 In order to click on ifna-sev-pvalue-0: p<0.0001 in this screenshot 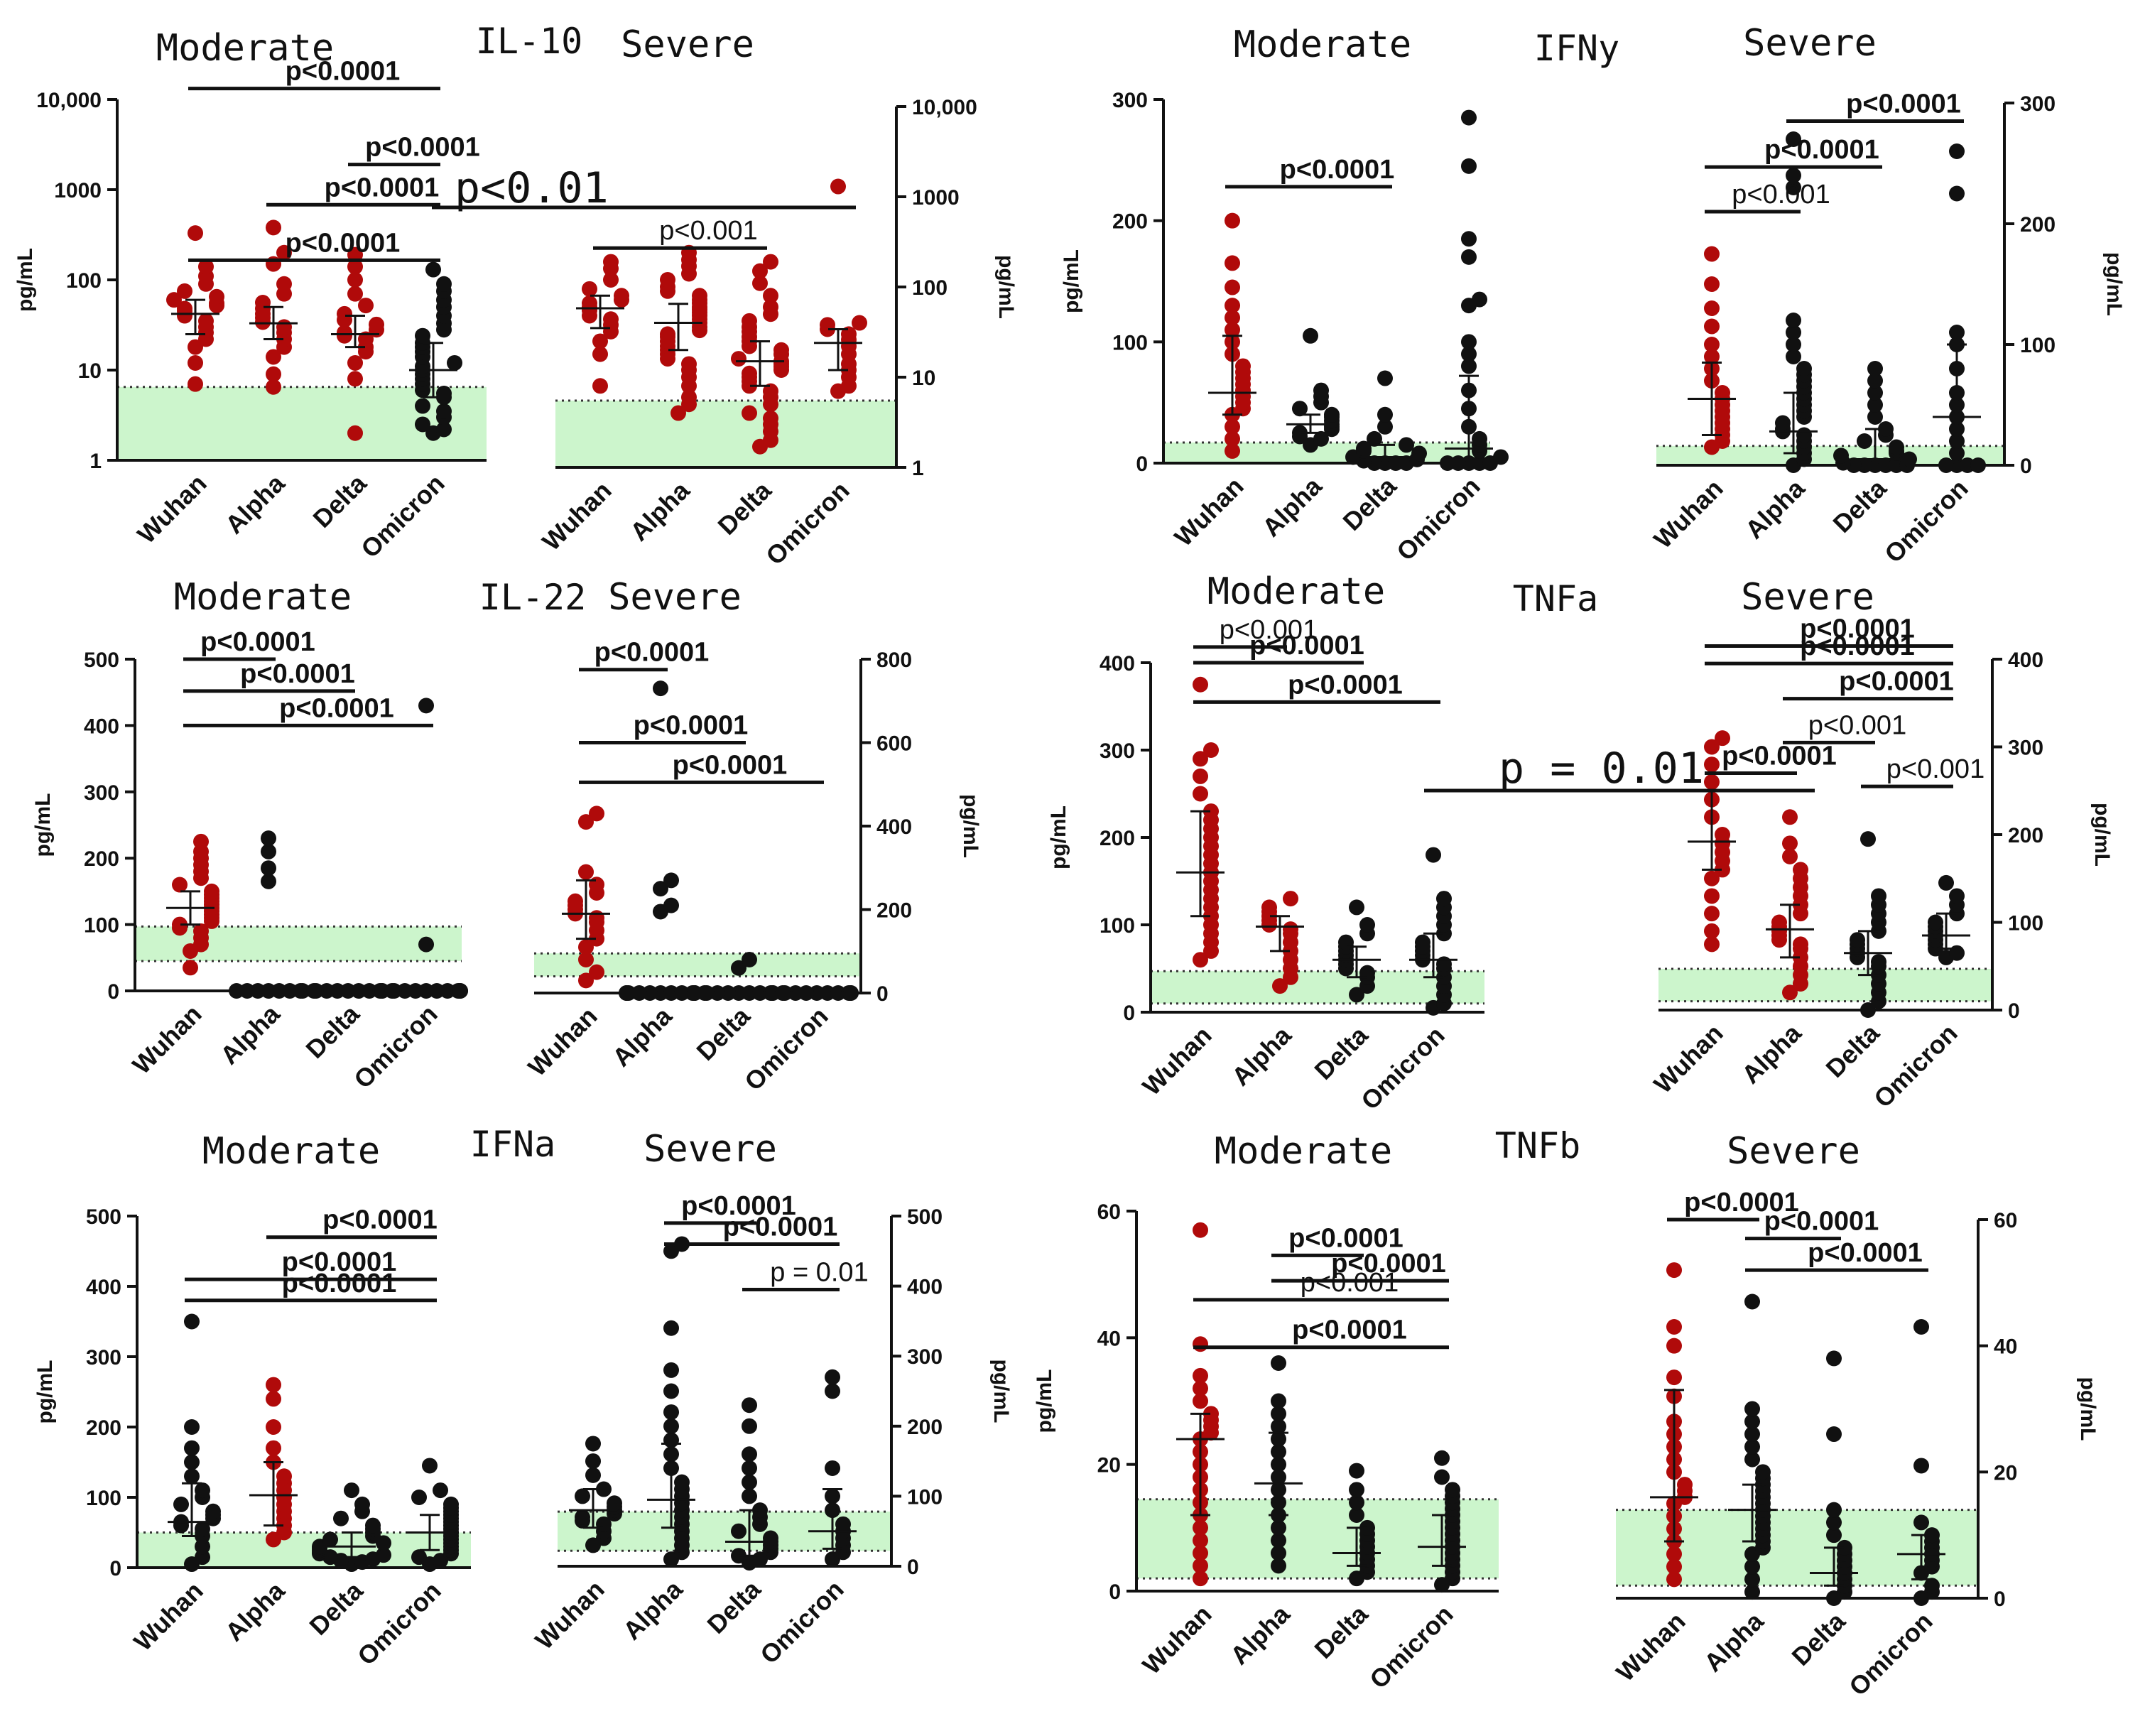, I will do `click(738, 1206)`.